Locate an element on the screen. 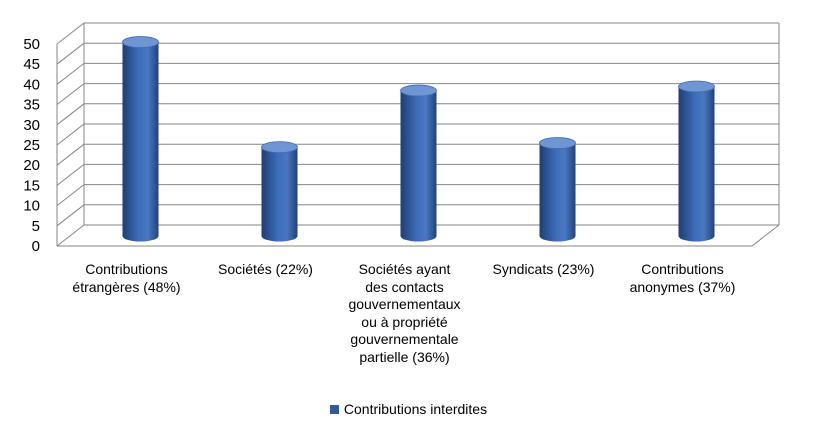 The height and width of the screenshot is (427, 817). y-tick-label: 25 is located at coordinates (31, 145).